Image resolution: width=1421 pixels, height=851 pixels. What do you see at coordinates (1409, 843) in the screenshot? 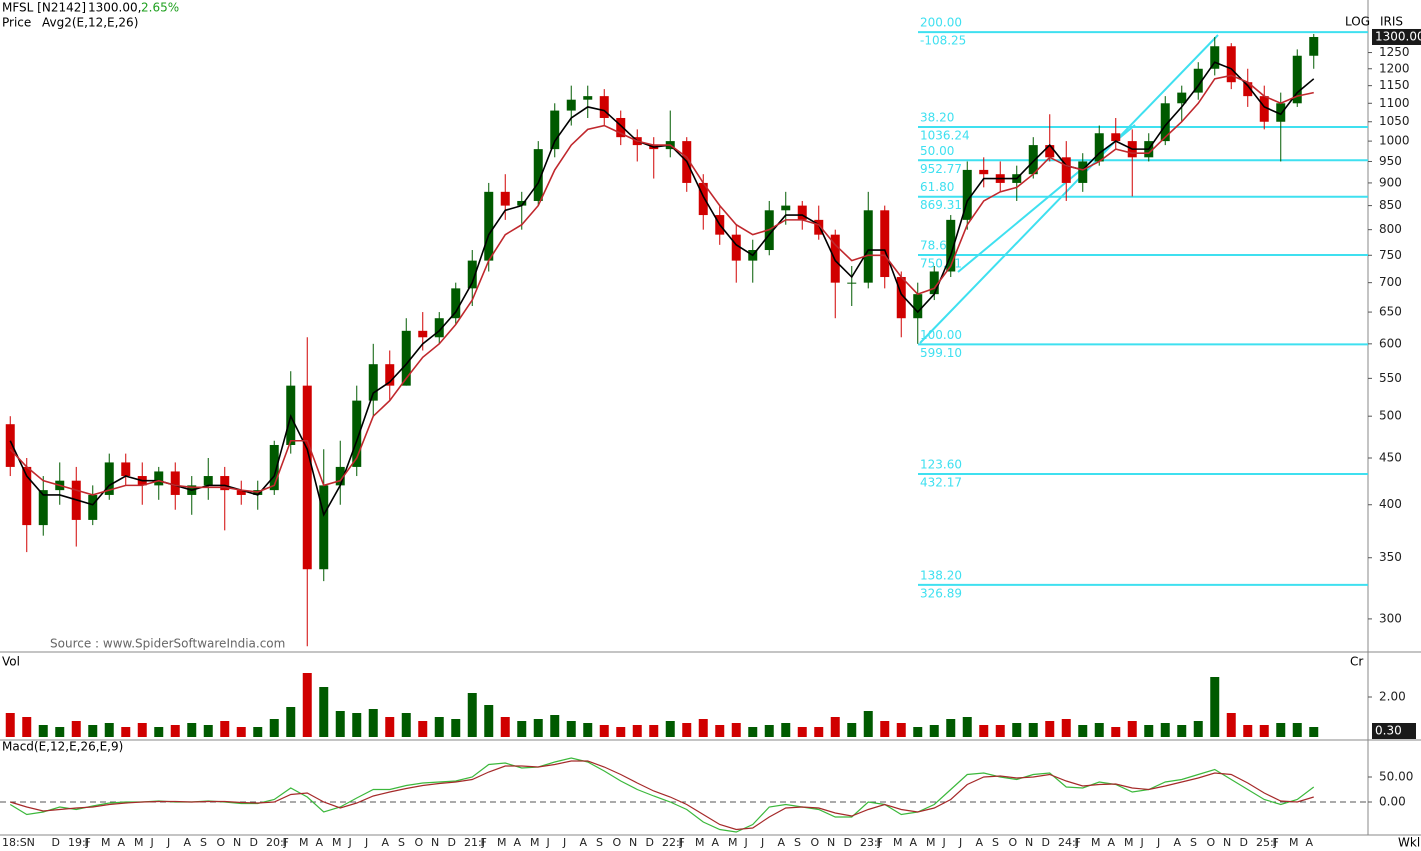
I see `x-axis-label: Wkl` at bounding box center [1409, 843].